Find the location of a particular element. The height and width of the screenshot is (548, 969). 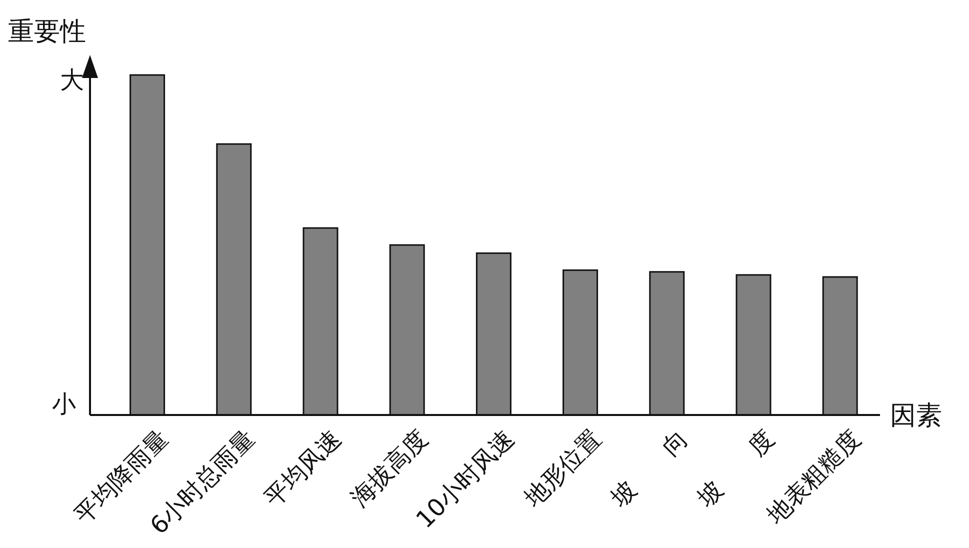

x-tick-label: 平均风速 is located at coordinates (303, 468).